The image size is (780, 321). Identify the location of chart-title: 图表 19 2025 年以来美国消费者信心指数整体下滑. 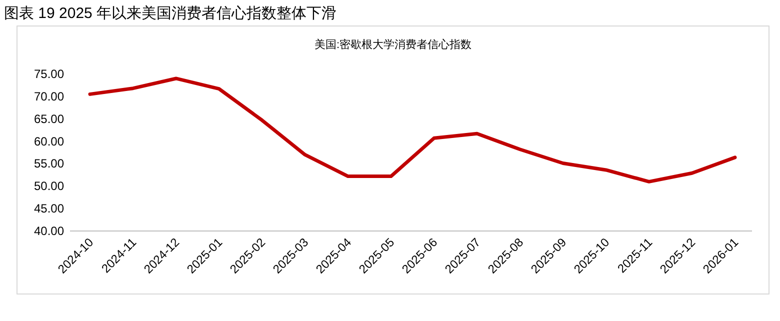
(170, 13).